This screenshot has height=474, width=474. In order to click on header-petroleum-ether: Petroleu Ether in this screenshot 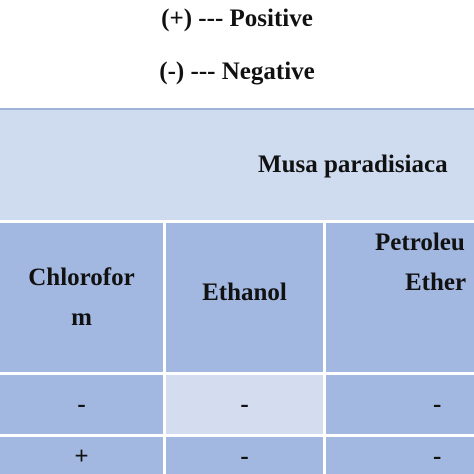, I will do `click(400, 297)`.